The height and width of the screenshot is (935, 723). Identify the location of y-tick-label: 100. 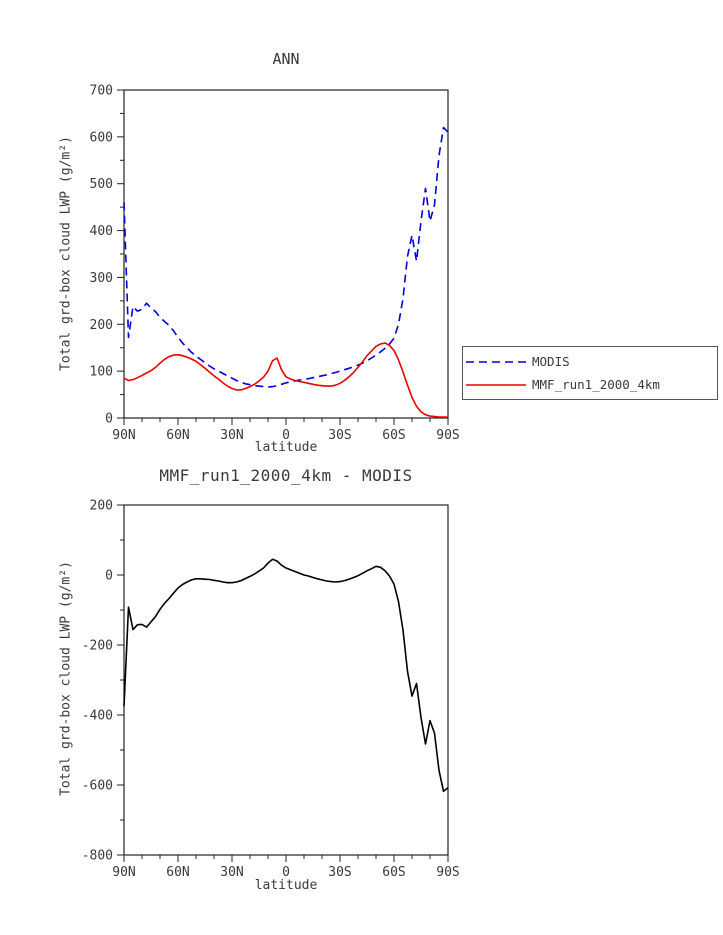
(101, 372).